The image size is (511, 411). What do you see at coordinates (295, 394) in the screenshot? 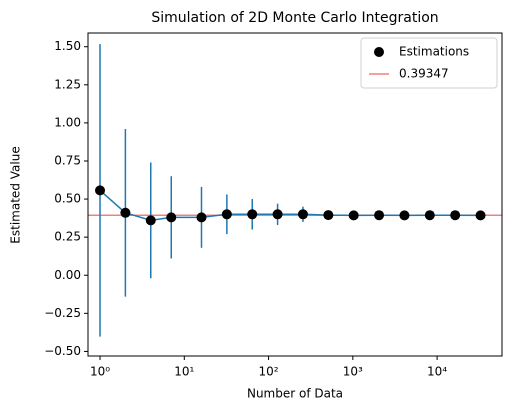
I see `x-axis-label: Number of Data` at bounding box center [295, 394].